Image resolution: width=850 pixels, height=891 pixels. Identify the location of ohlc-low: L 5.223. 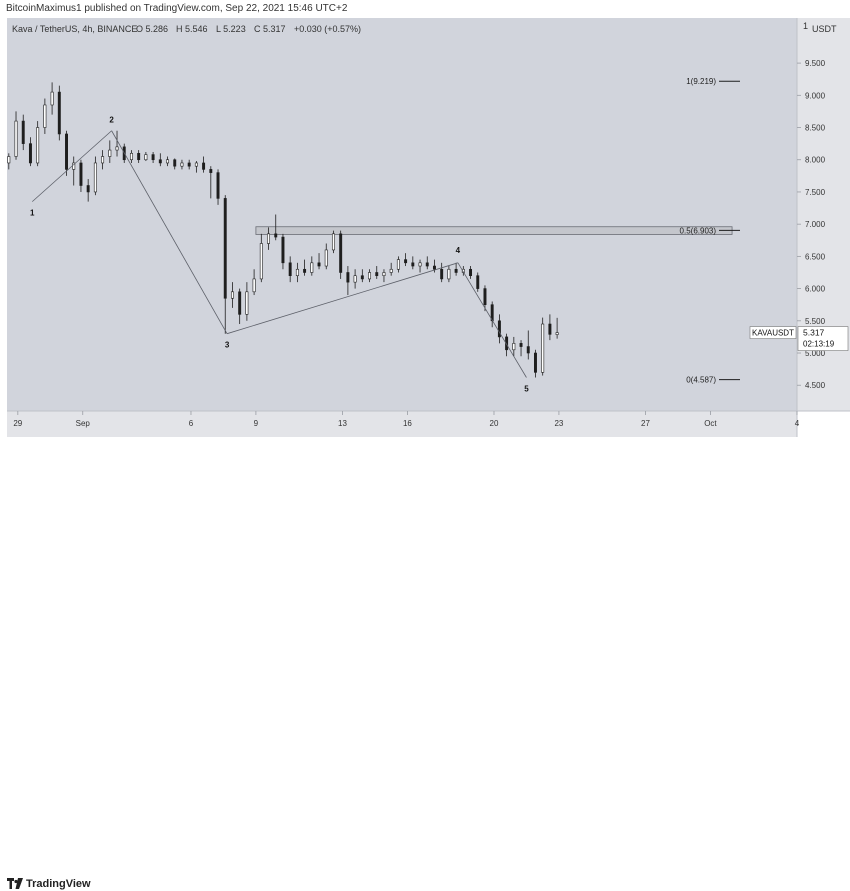
(231, 29).